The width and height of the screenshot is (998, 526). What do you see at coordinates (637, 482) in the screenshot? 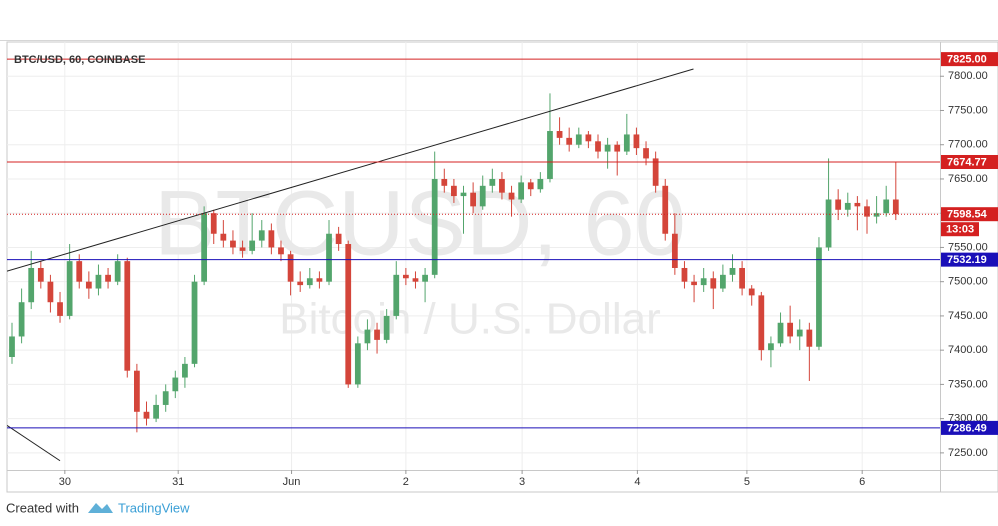
I see `x-tick-label: 4` at bounding box center [637, 482].